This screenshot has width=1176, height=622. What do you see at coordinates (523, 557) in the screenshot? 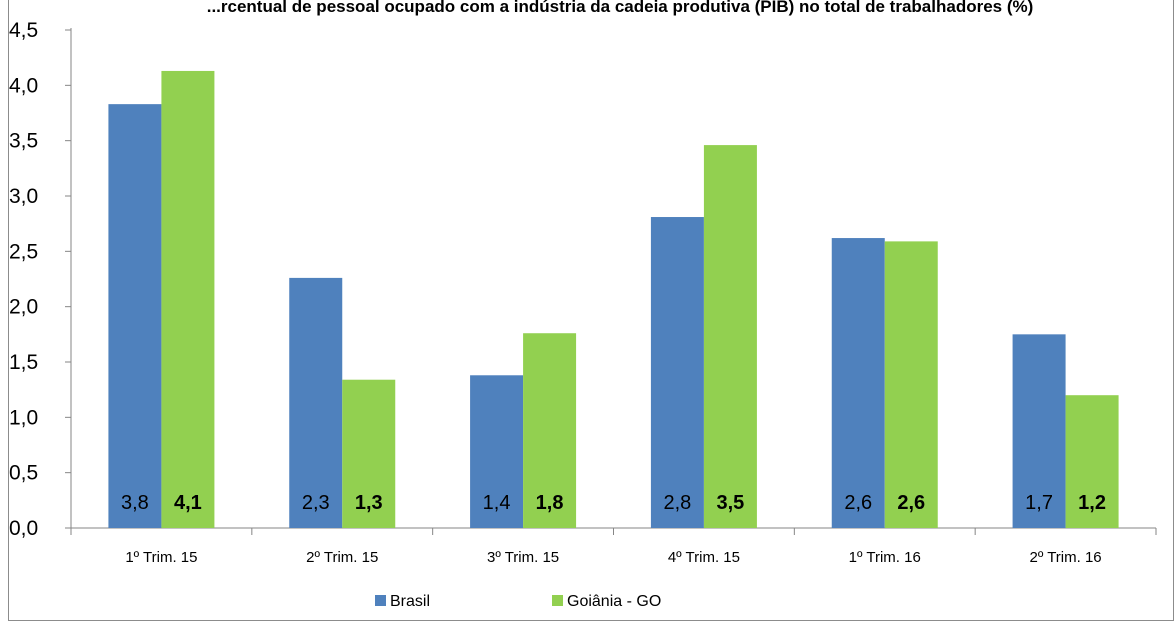
I see `x-tick-label: 3º Trim. 15` at bounding box center [523, 557].